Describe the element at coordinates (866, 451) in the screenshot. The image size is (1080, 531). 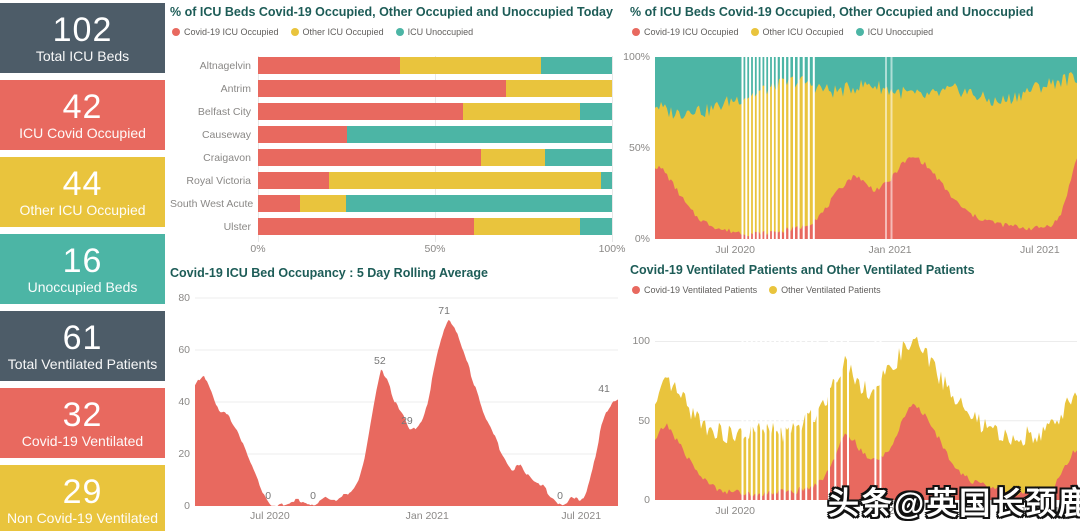
I see `covid-ventilated-area-series` at that location.